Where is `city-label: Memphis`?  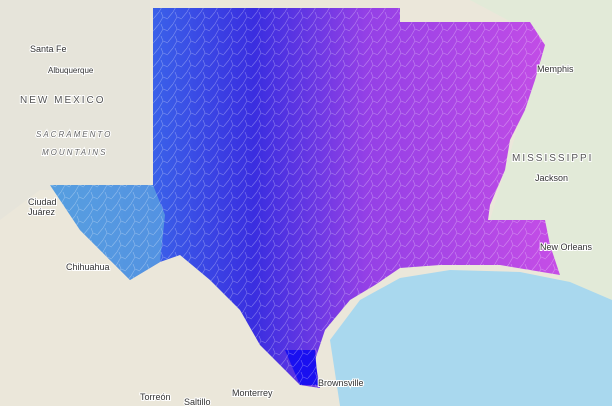 city-label: Memphis is located at coordinates (555, 69).